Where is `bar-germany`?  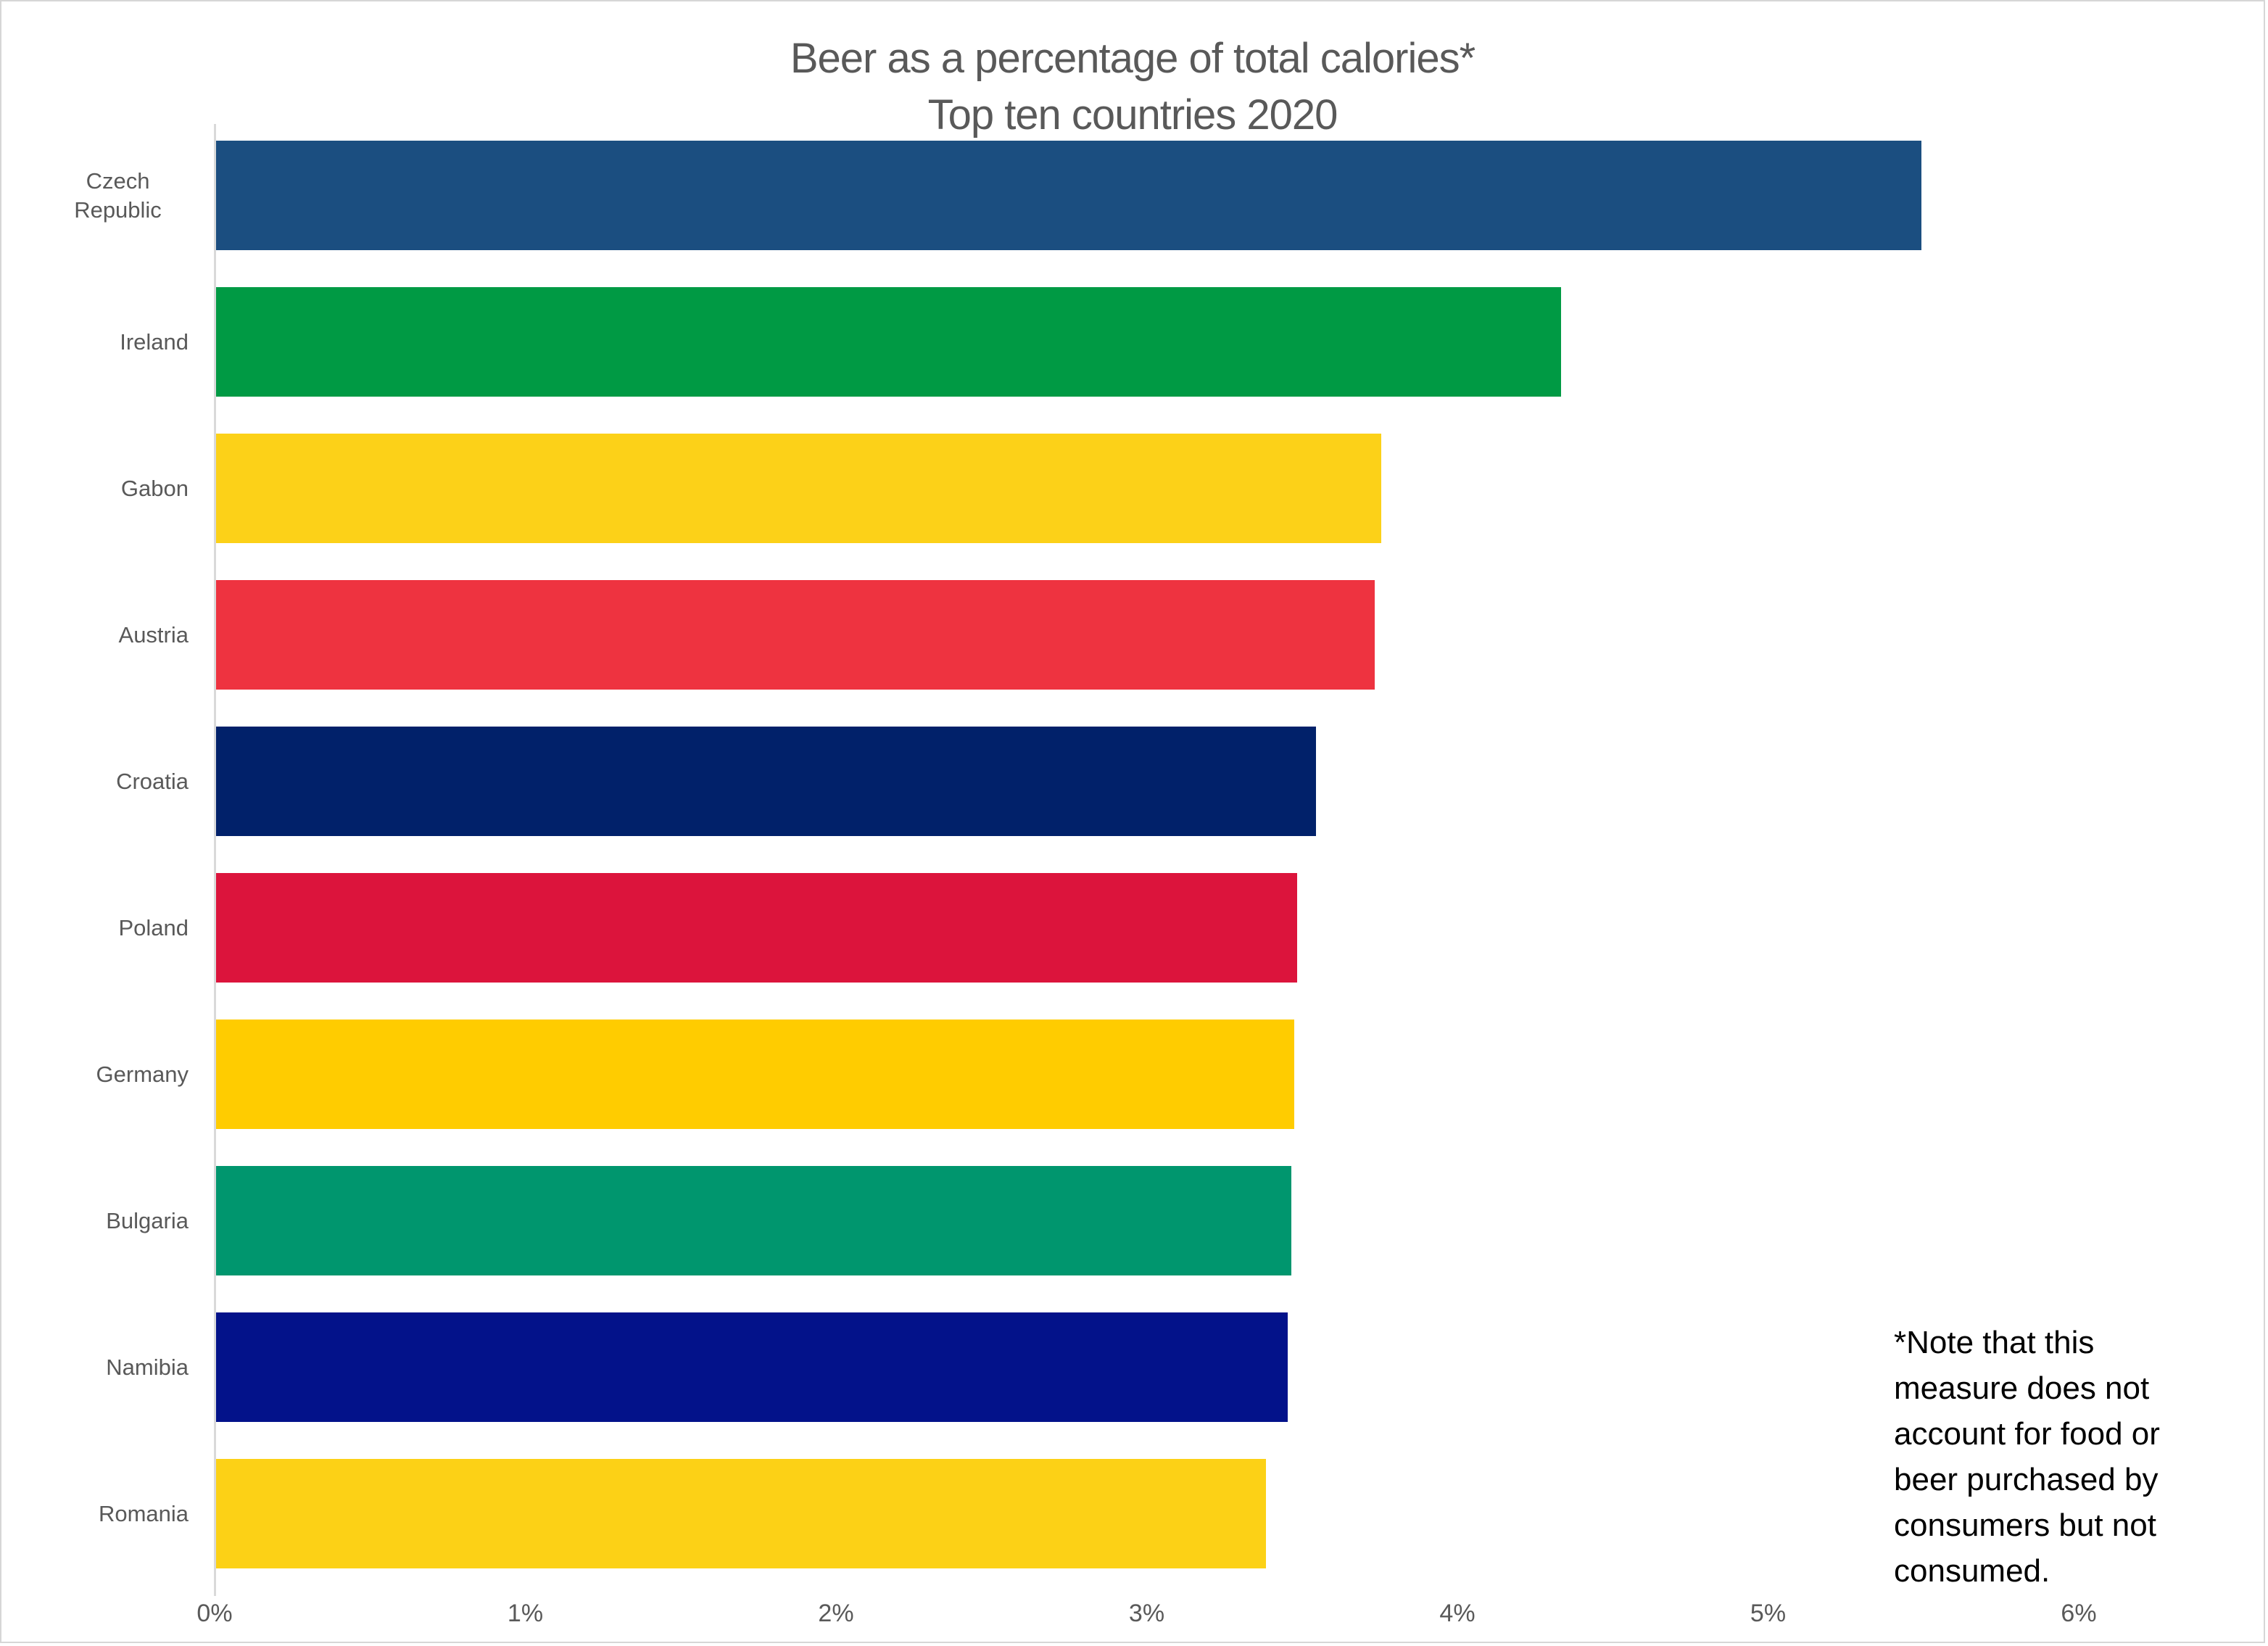 bar-germany is located at coordinates (755, 1074).